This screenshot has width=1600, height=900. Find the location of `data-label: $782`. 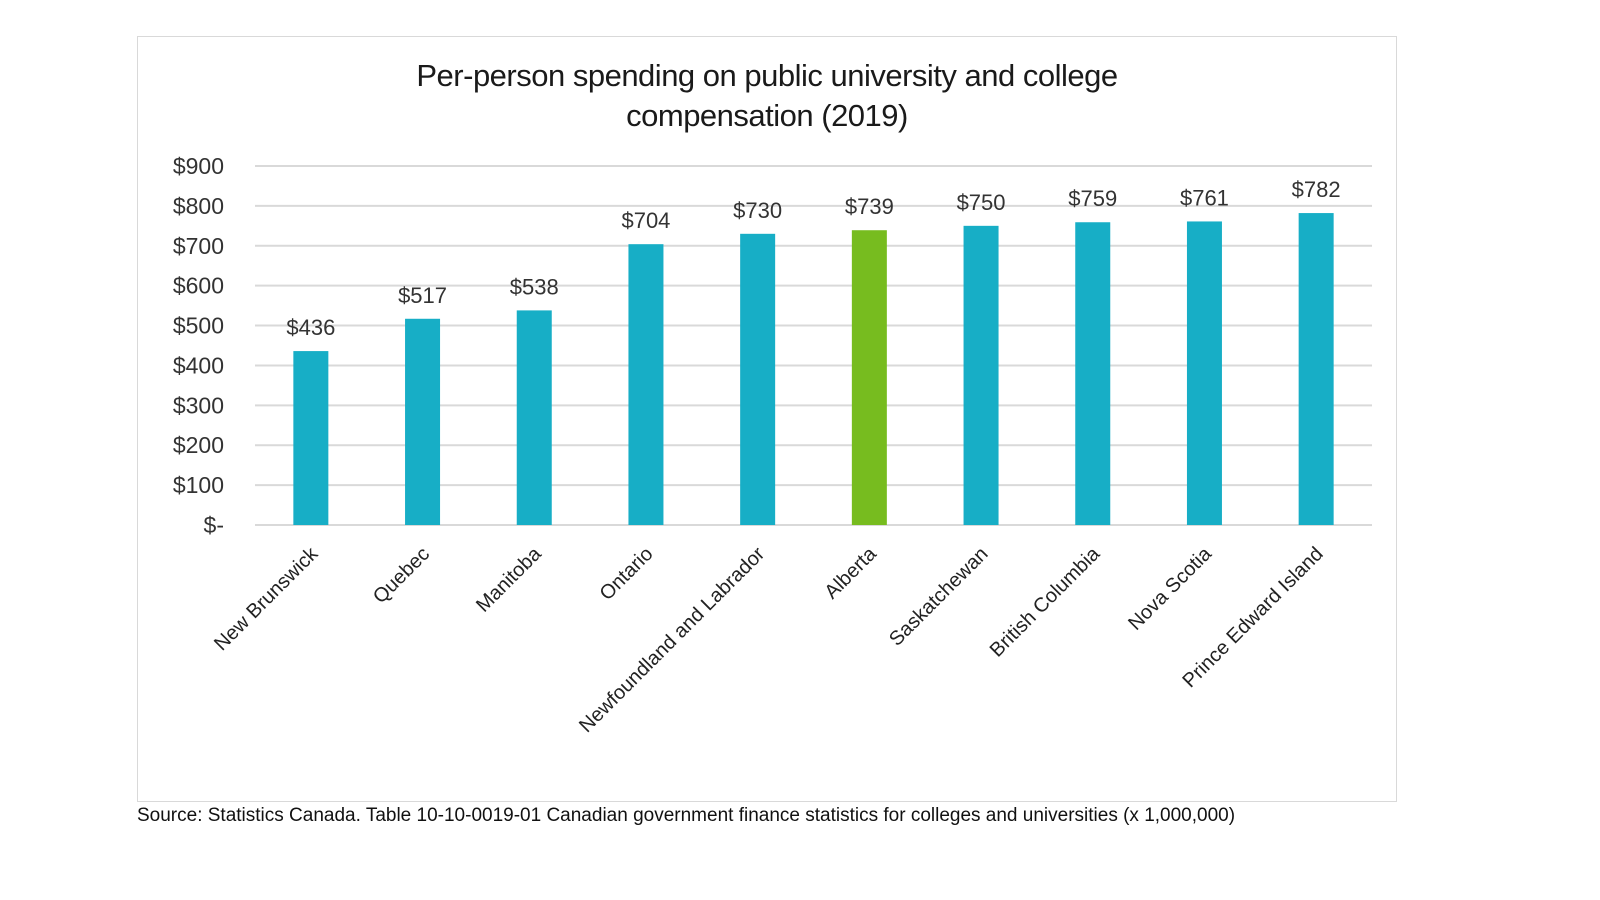

data-label: $782 is located at coordinates (1316, 189).